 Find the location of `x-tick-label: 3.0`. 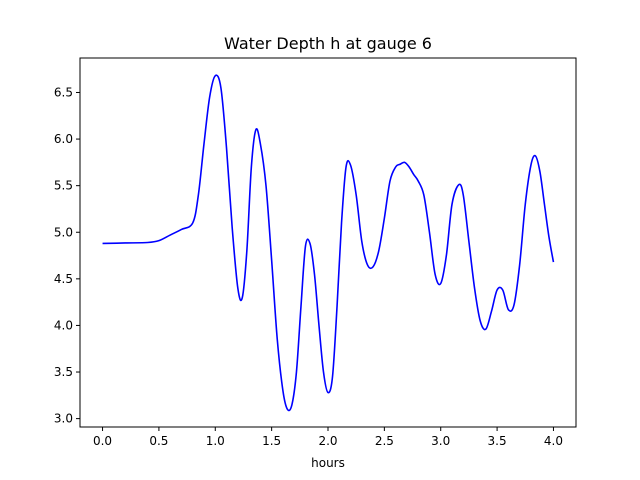

x-tick-label: 3.0 is located at coordinates (440, 441).